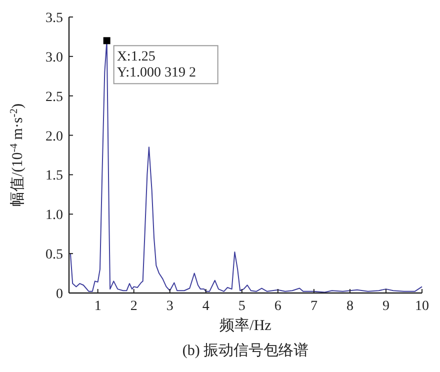 The height and width of the screenshot is (372, 440). I want to click on text: (b) 振动信号包络谱, so click(245, 350).